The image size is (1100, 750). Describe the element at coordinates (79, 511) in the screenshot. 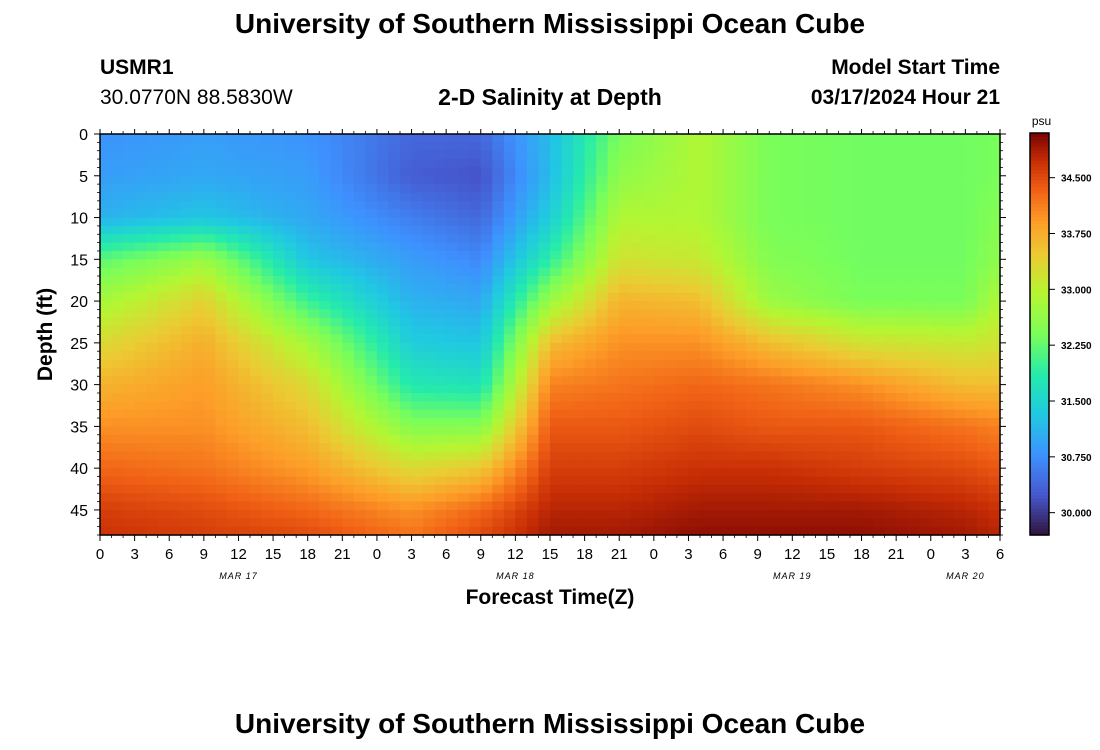

I see `y-tick-label: 45` at that location.